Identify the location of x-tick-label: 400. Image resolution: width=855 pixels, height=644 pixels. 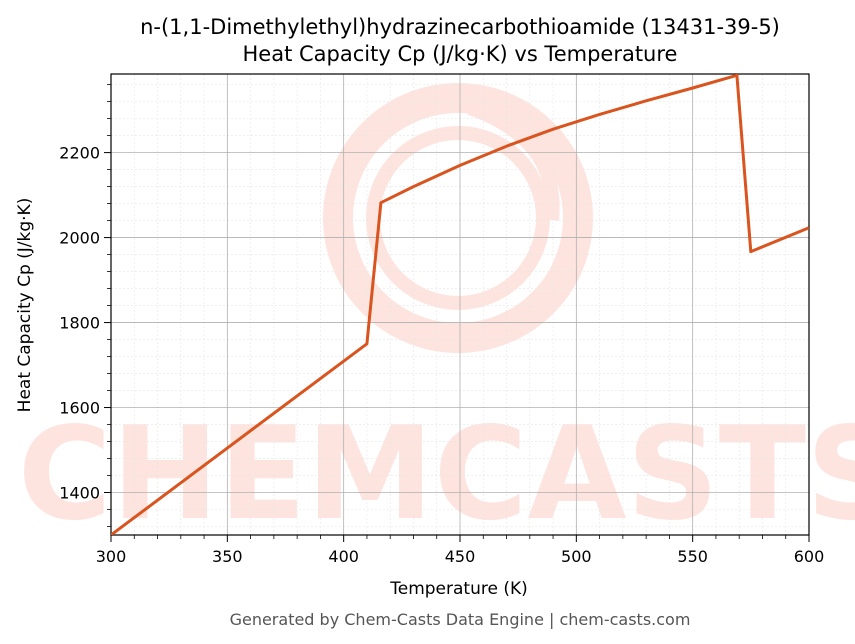
(343, 556).